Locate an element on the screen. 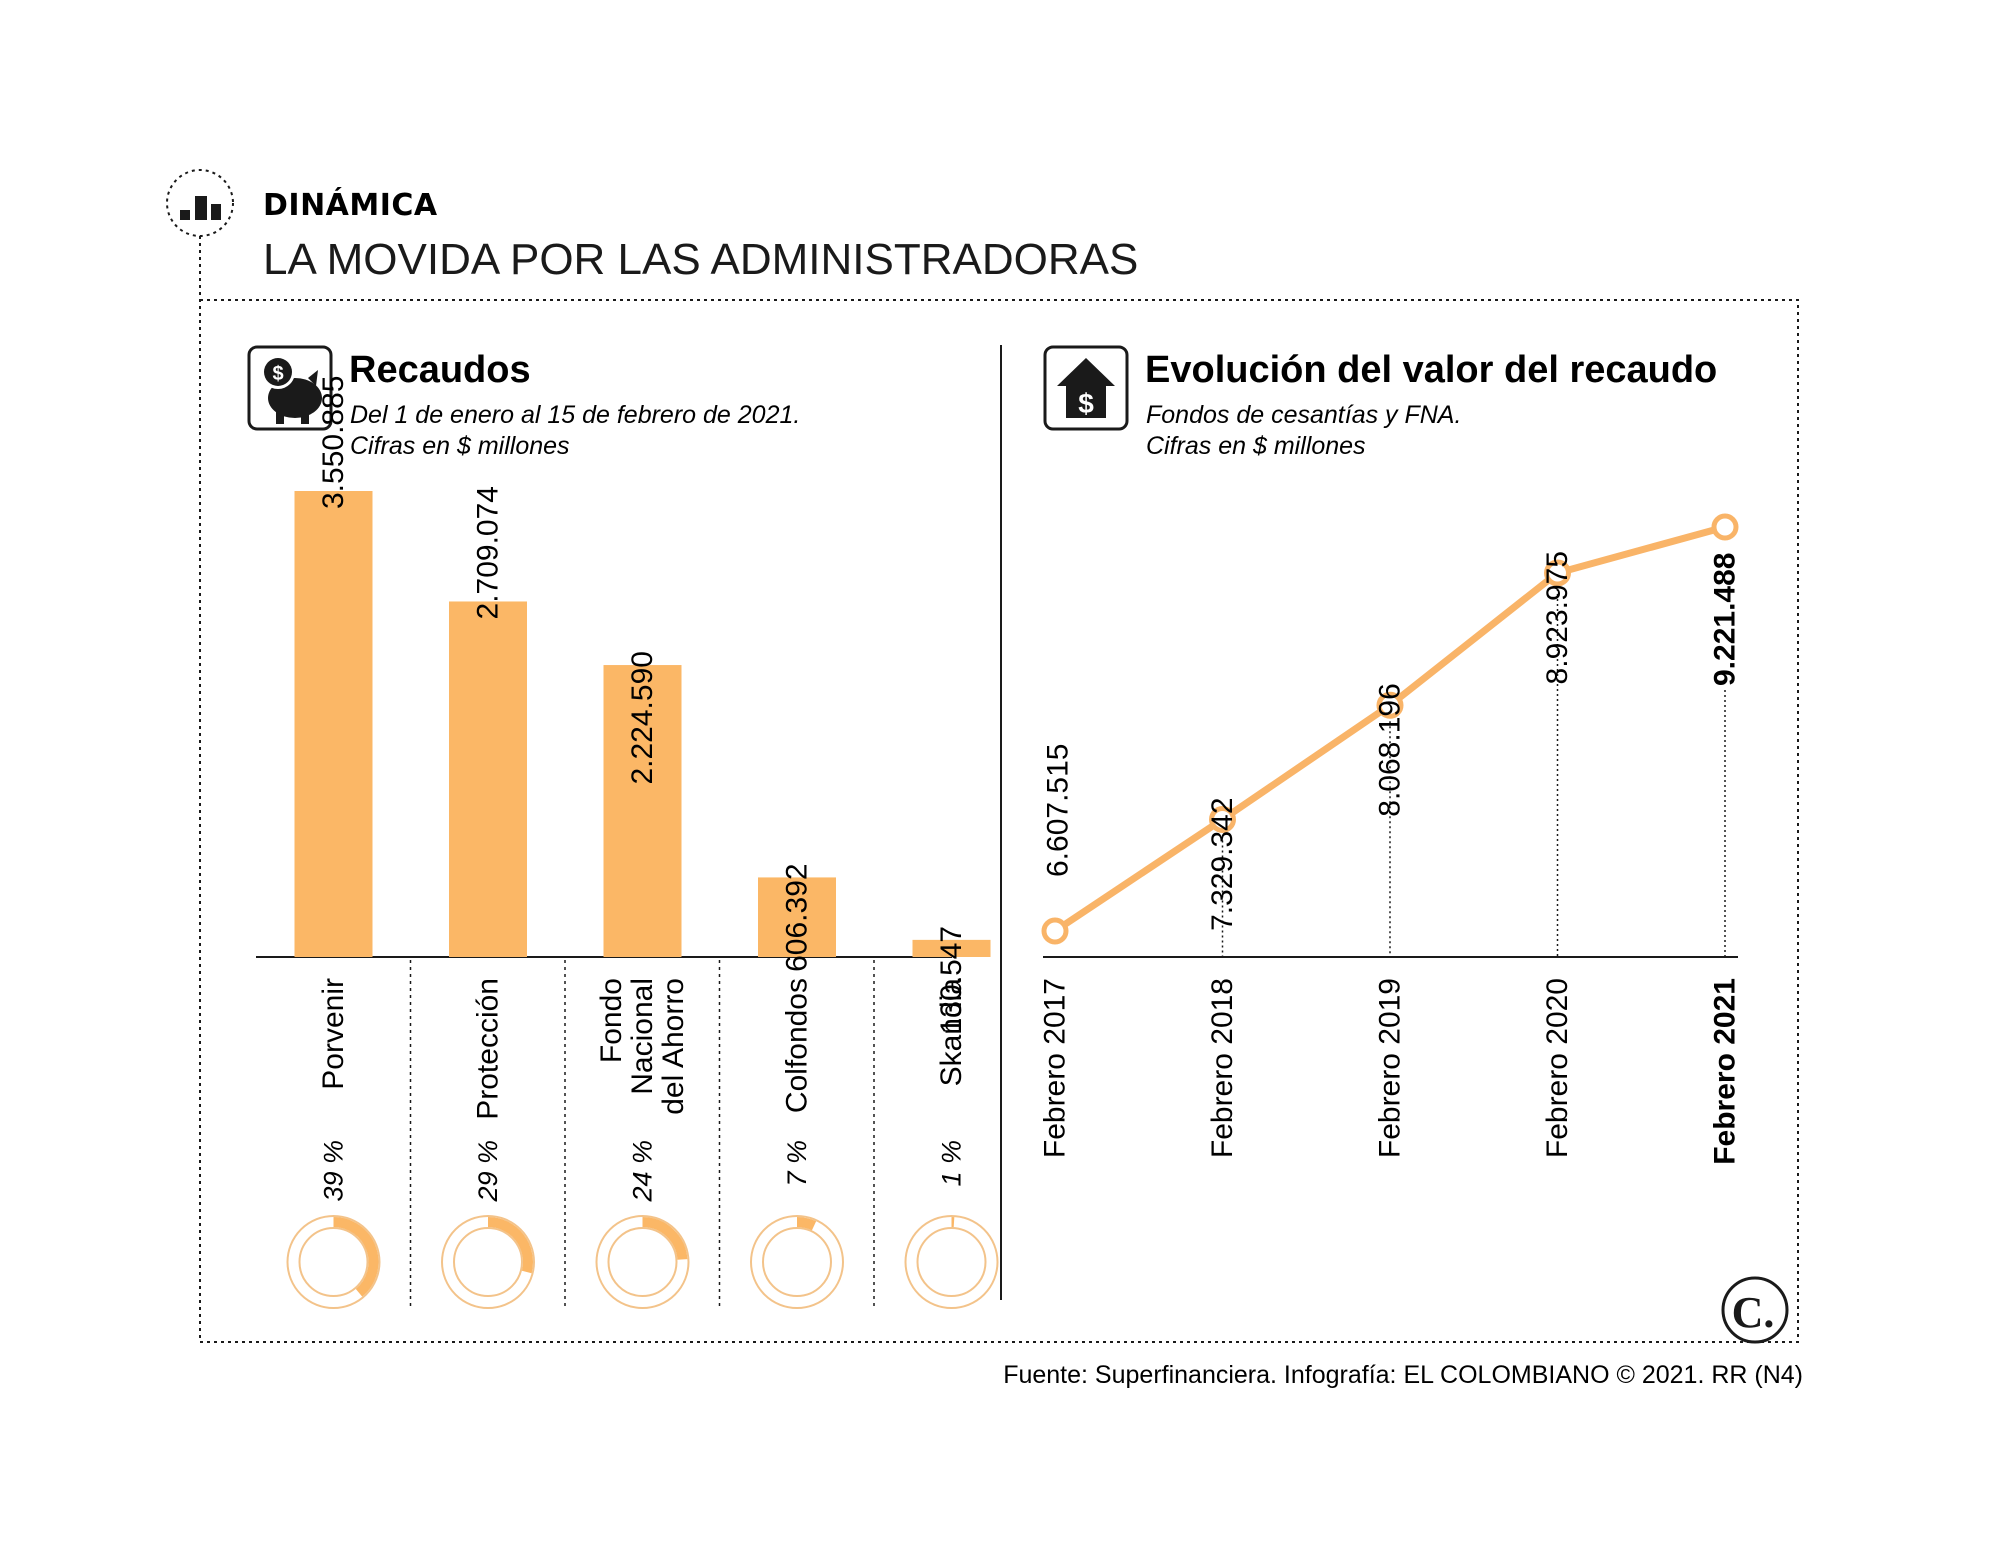 Image resolution: width=2000 pixels, height=1561 pixels. house-dollar-icon: $ is located at coordinates (1086, 388).